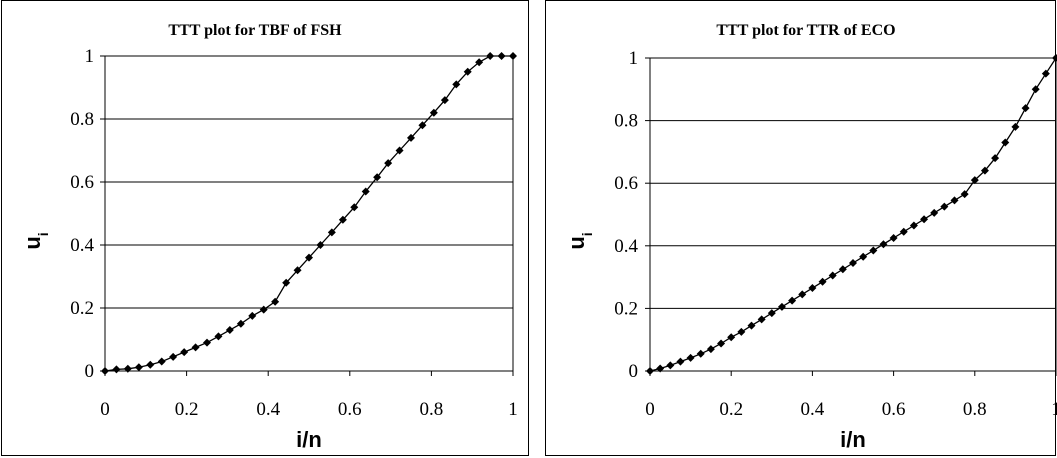 The height and width of the screenshot is (458, 1057). I want to click on eco-x-tick-label: 1, so click(1054, 409).